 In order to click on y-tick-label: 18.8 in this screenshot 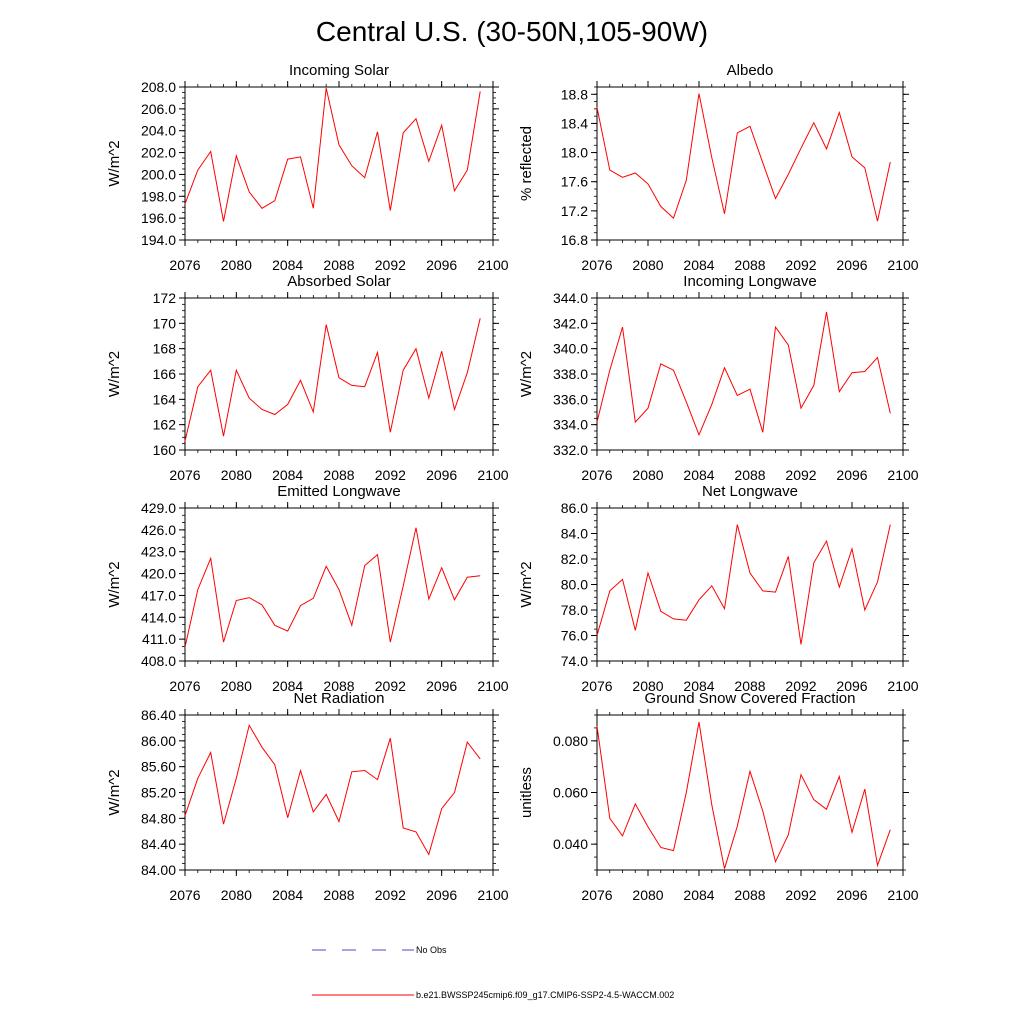, I will do `click(574, 94)`.